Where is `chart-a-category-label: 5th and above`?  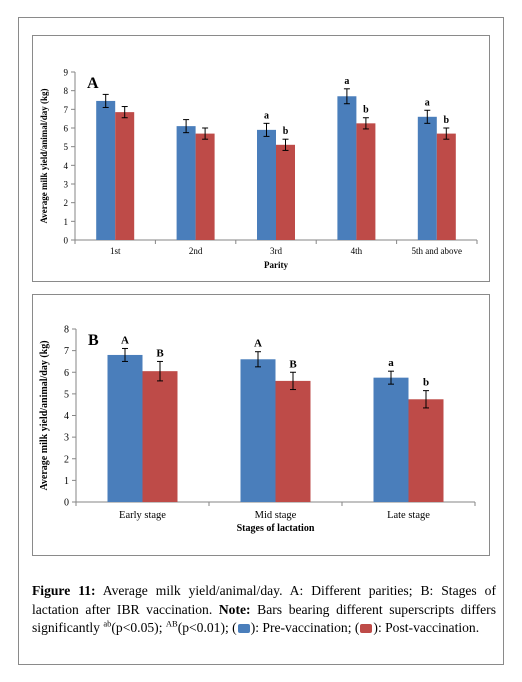
chart-a-category-label: 5th and above is located at coordinates (437, 251).